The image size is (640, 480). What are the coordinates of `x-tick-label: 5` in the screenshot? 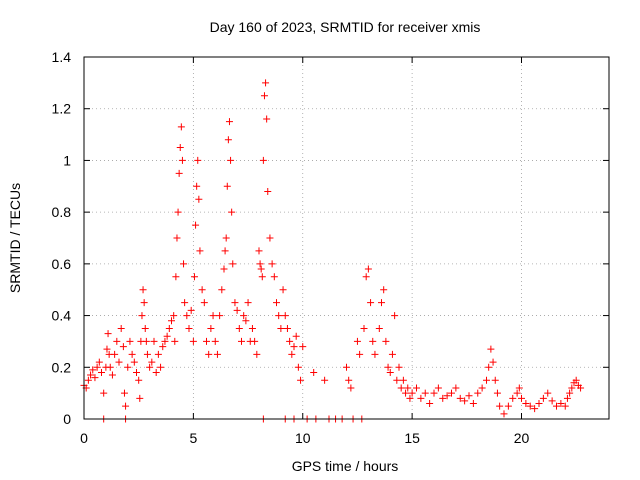 It's located at (193, 438).